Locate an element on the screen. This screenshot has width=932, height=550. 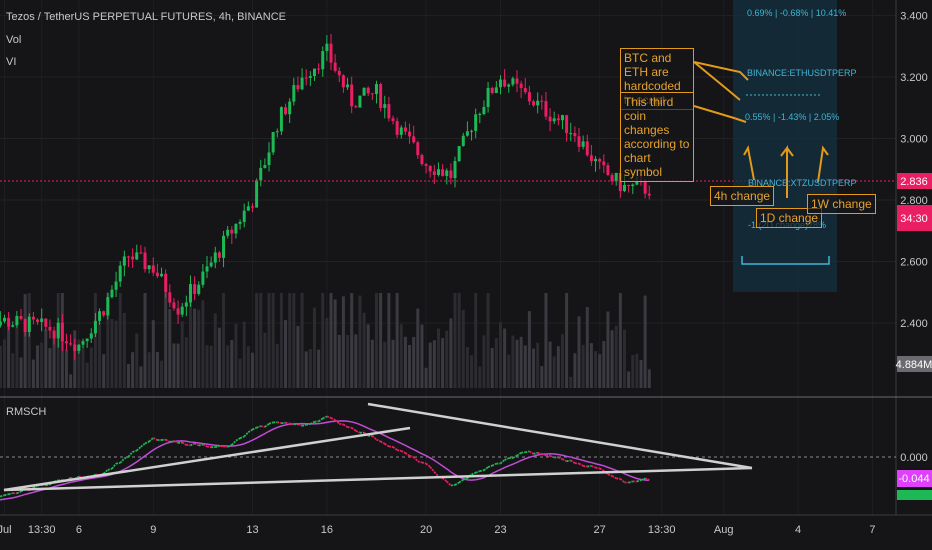
price-tick: 2.400 is located at coordinates (914, 324).